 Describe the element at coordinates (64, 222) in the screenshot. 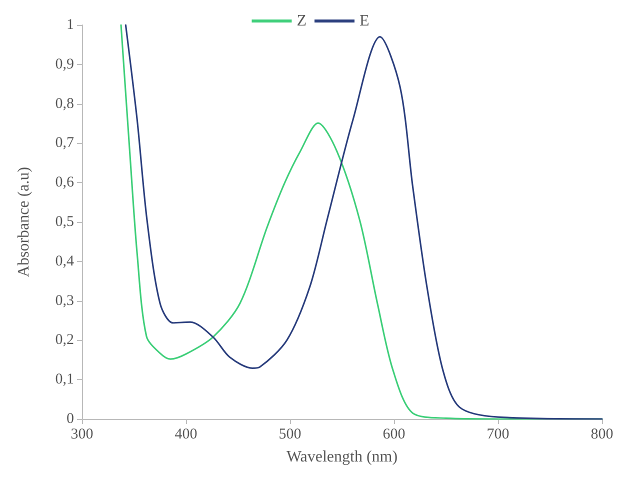

I see `y-tick-label: 0,5` at that location.